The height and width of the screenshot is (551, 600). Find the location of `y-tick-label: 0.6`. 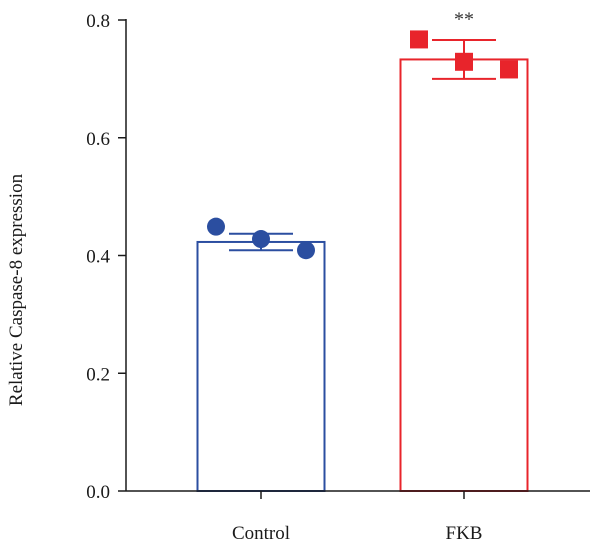

y-tick-label: 0.6 is located at coordinates (98, 139).